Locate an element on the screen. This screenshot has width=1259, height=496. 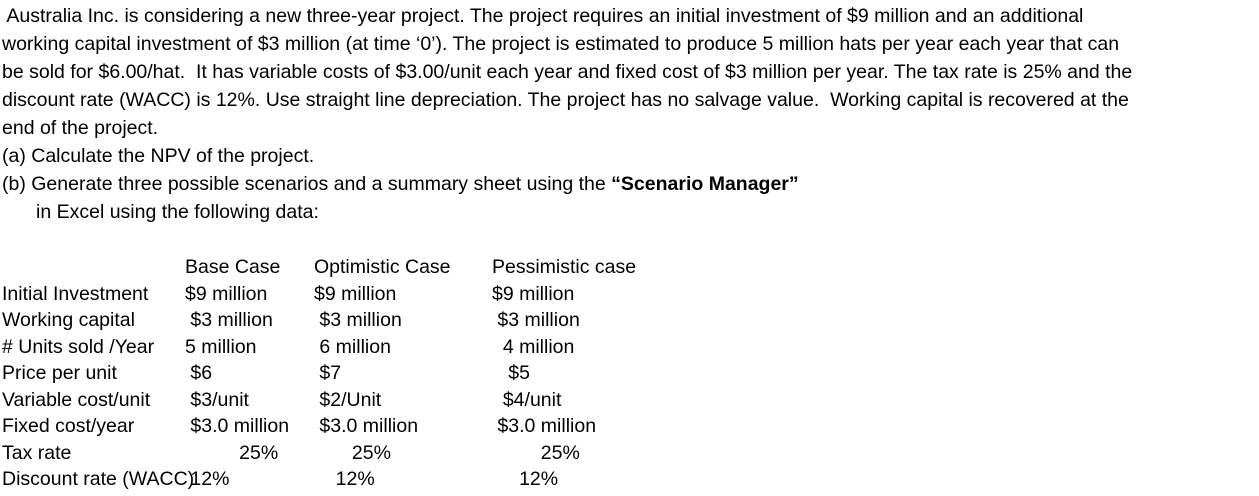
cell-base: $3 million is located at coordinates (229, 320).